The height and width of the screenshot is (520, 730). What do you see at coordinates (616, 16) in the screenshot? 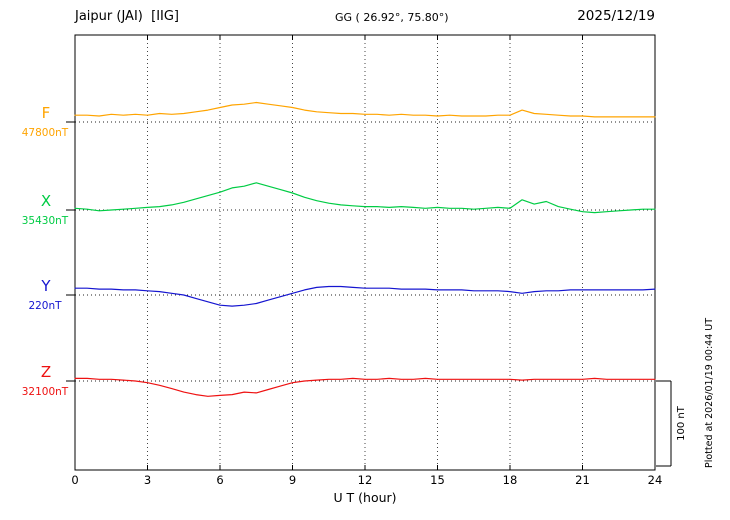
I see `plot-date: 2025/12/19` at bounding box center [616, 16].